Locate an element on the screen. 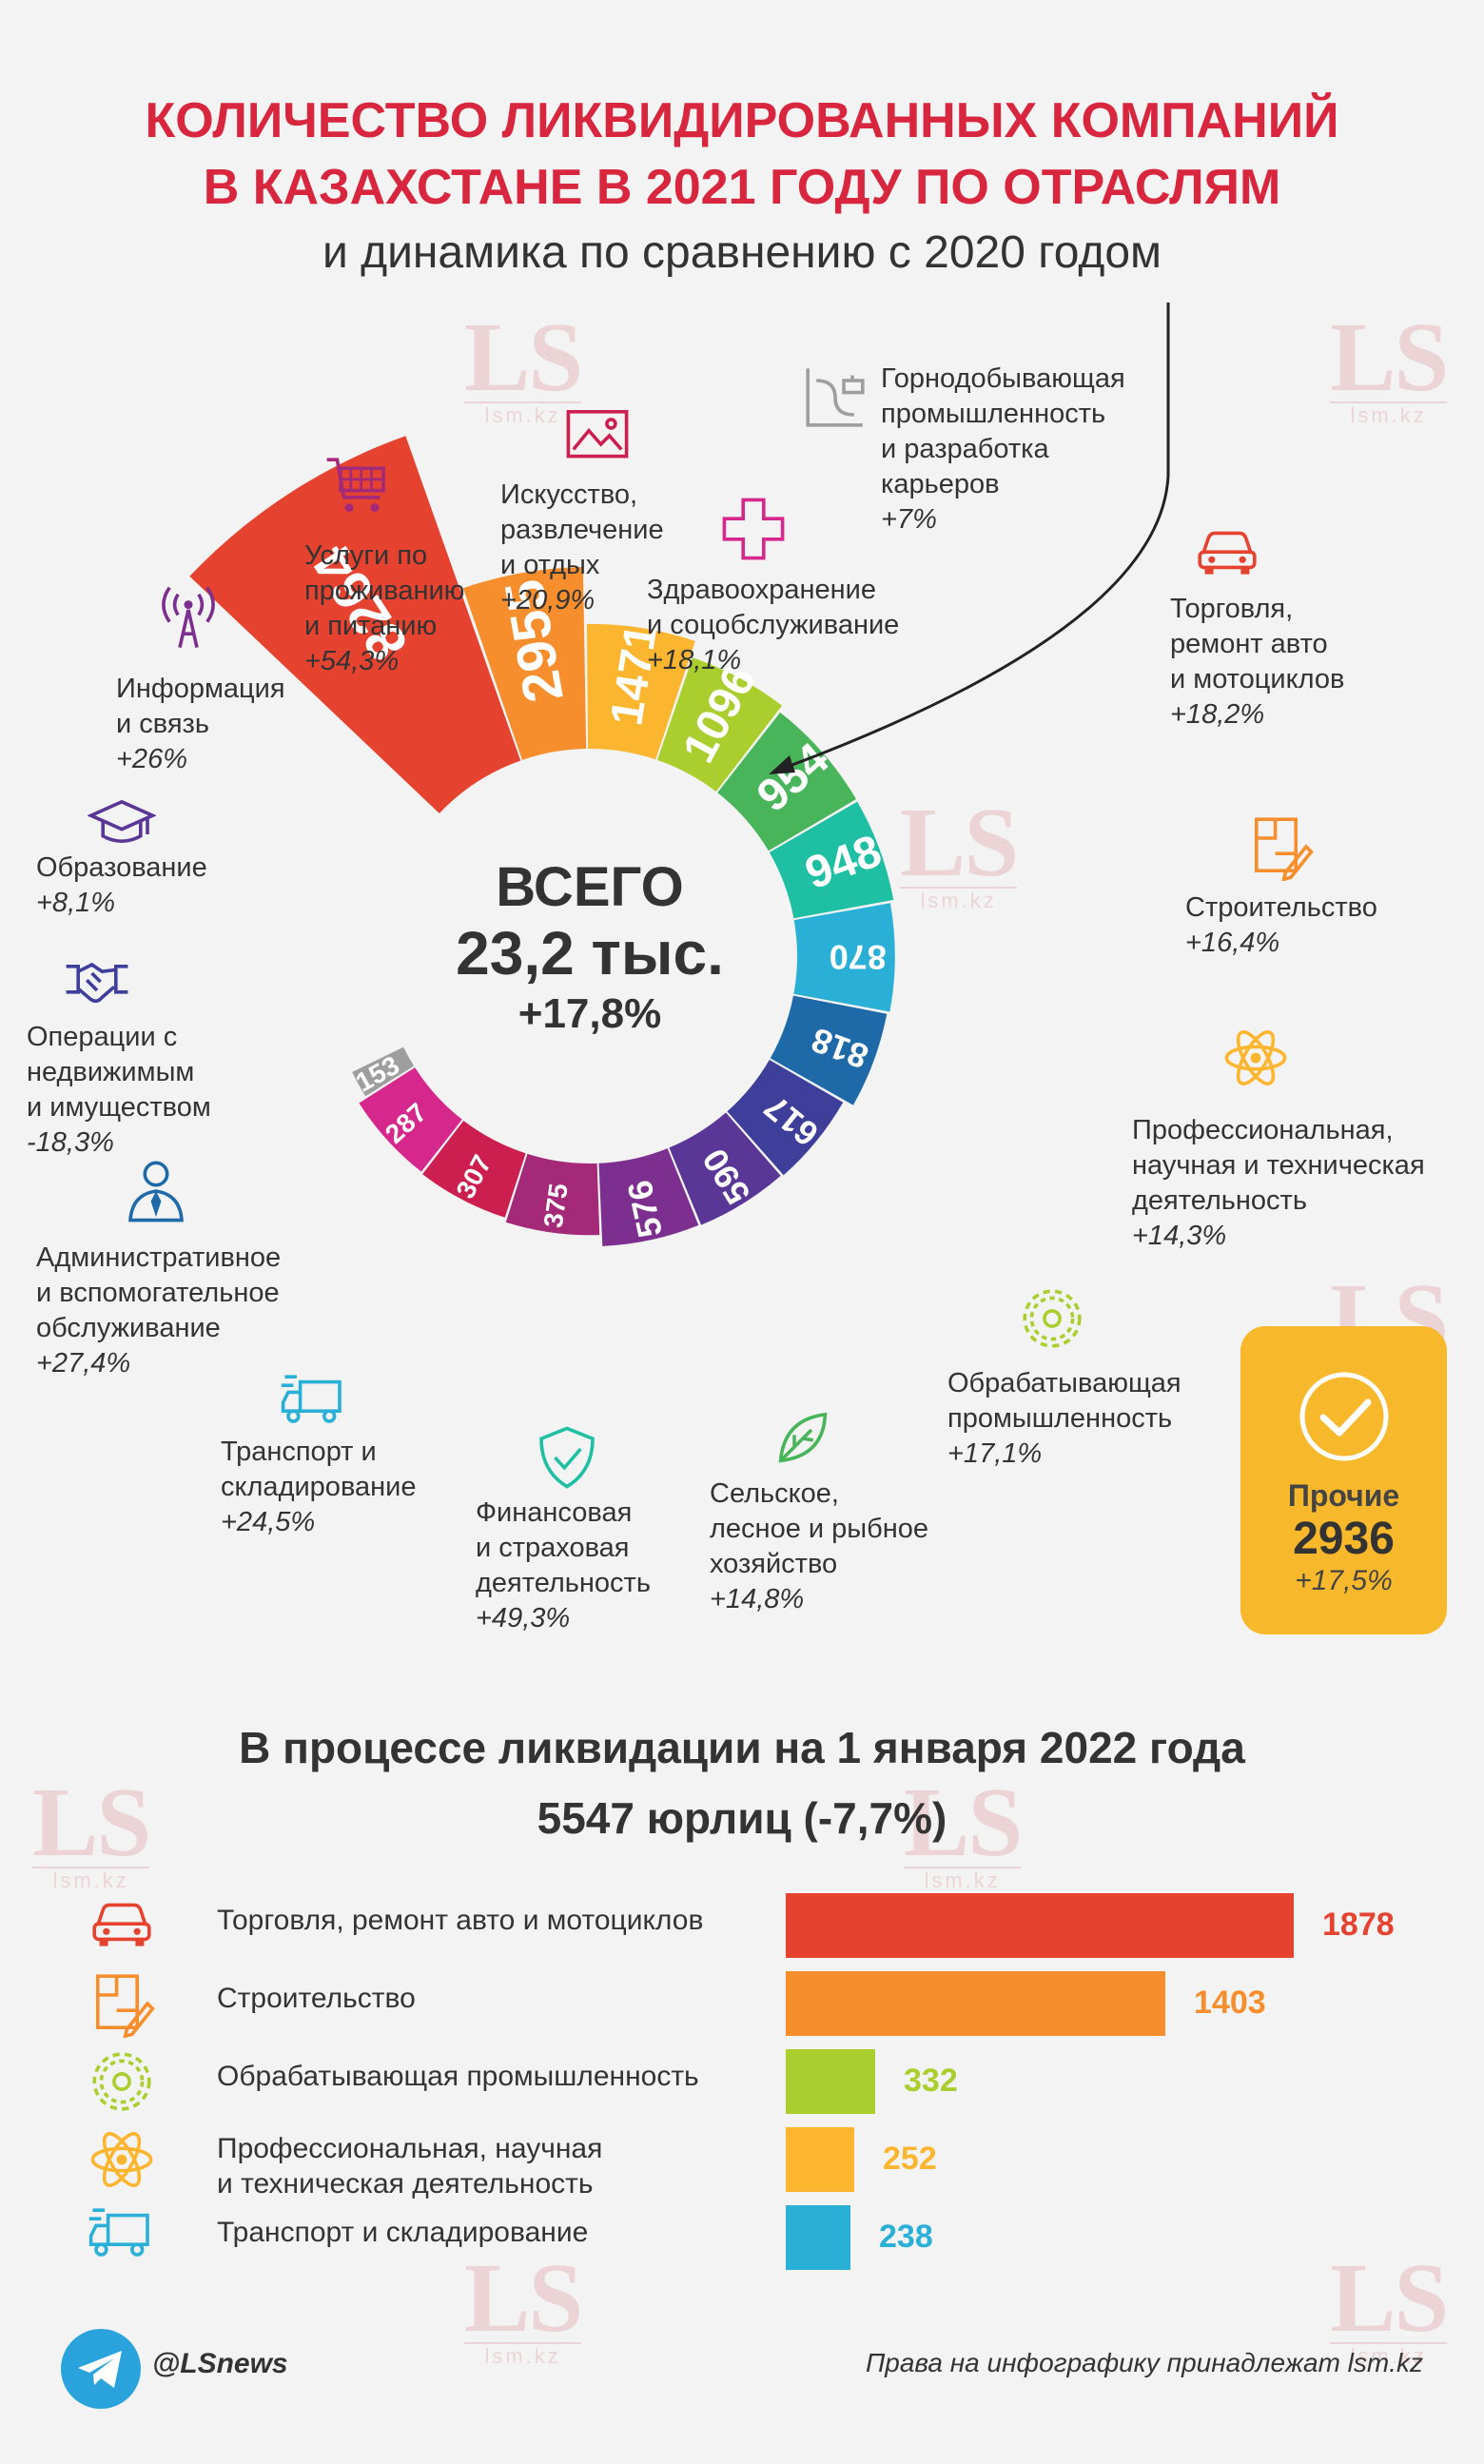  category-change: -18,3% is located at coordinates (70, 1142).